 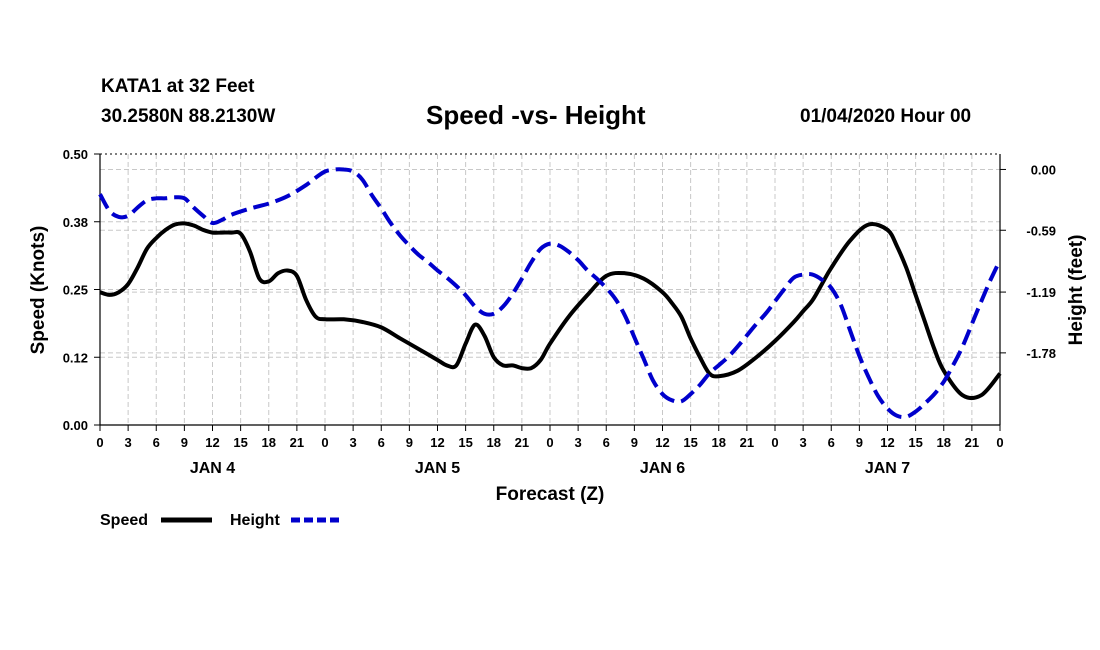 I want to click on legend: Speed Height, so click(x=221, y=520).